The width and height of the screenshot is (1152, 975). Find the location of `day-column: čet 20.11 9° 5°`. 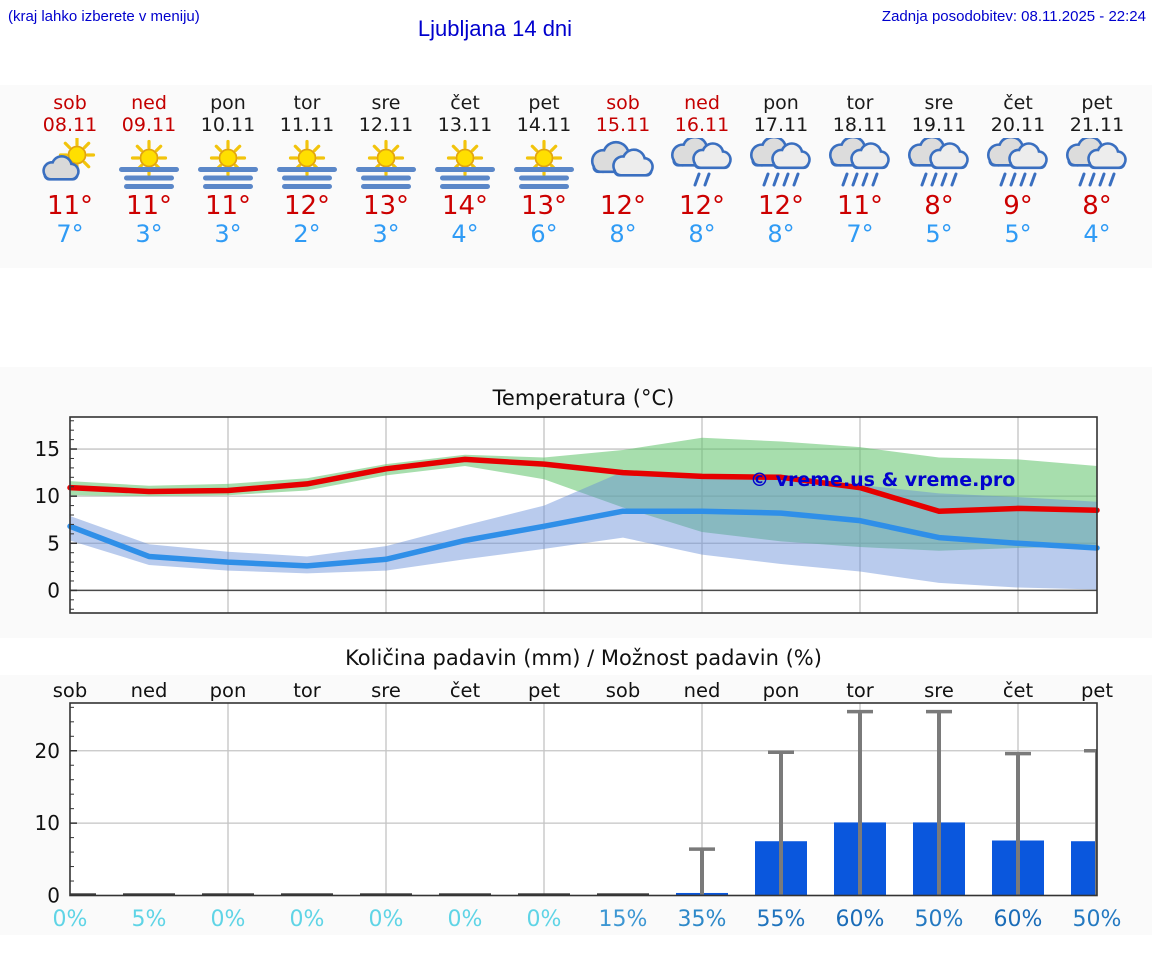

day-column: čet 20.11 9° 5° is located at coordinates (1018, 166).